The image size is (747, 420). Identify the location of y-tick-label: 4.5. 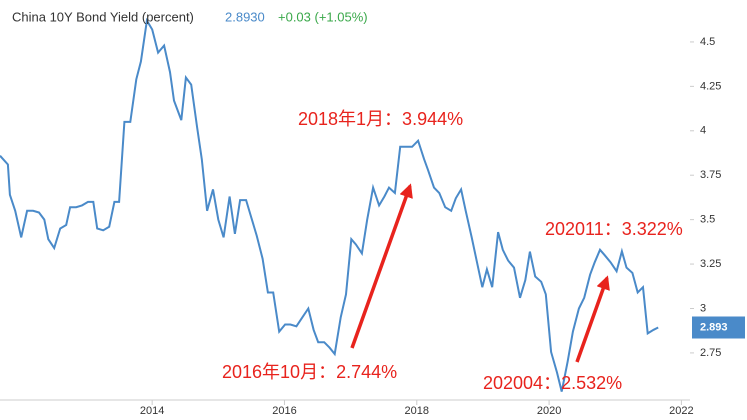
(707, 42).